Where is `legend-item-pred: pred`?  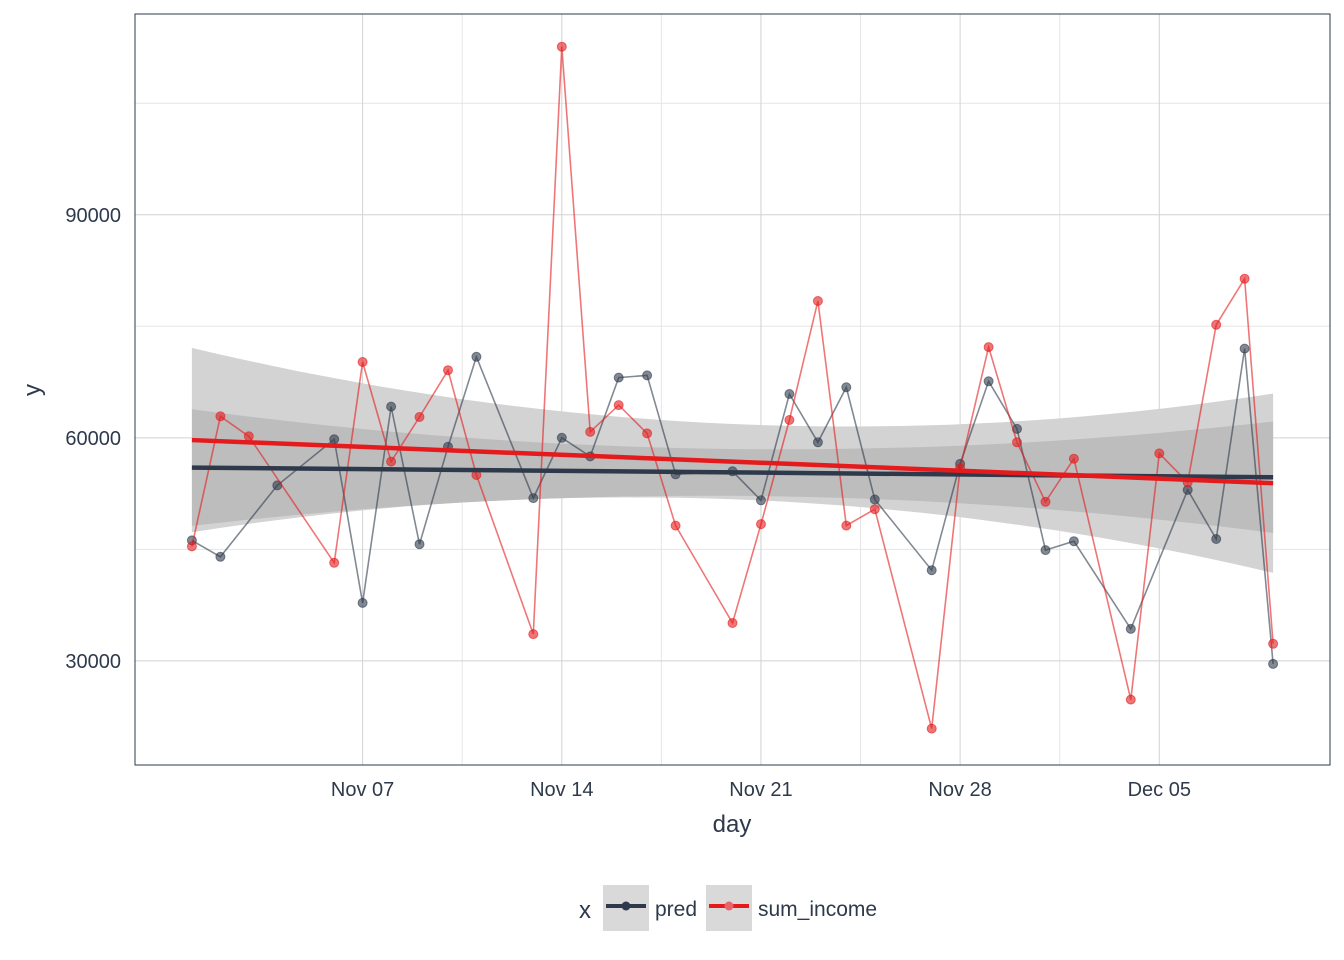 legend-item-pred: pred is located at coordinates (650, 908).